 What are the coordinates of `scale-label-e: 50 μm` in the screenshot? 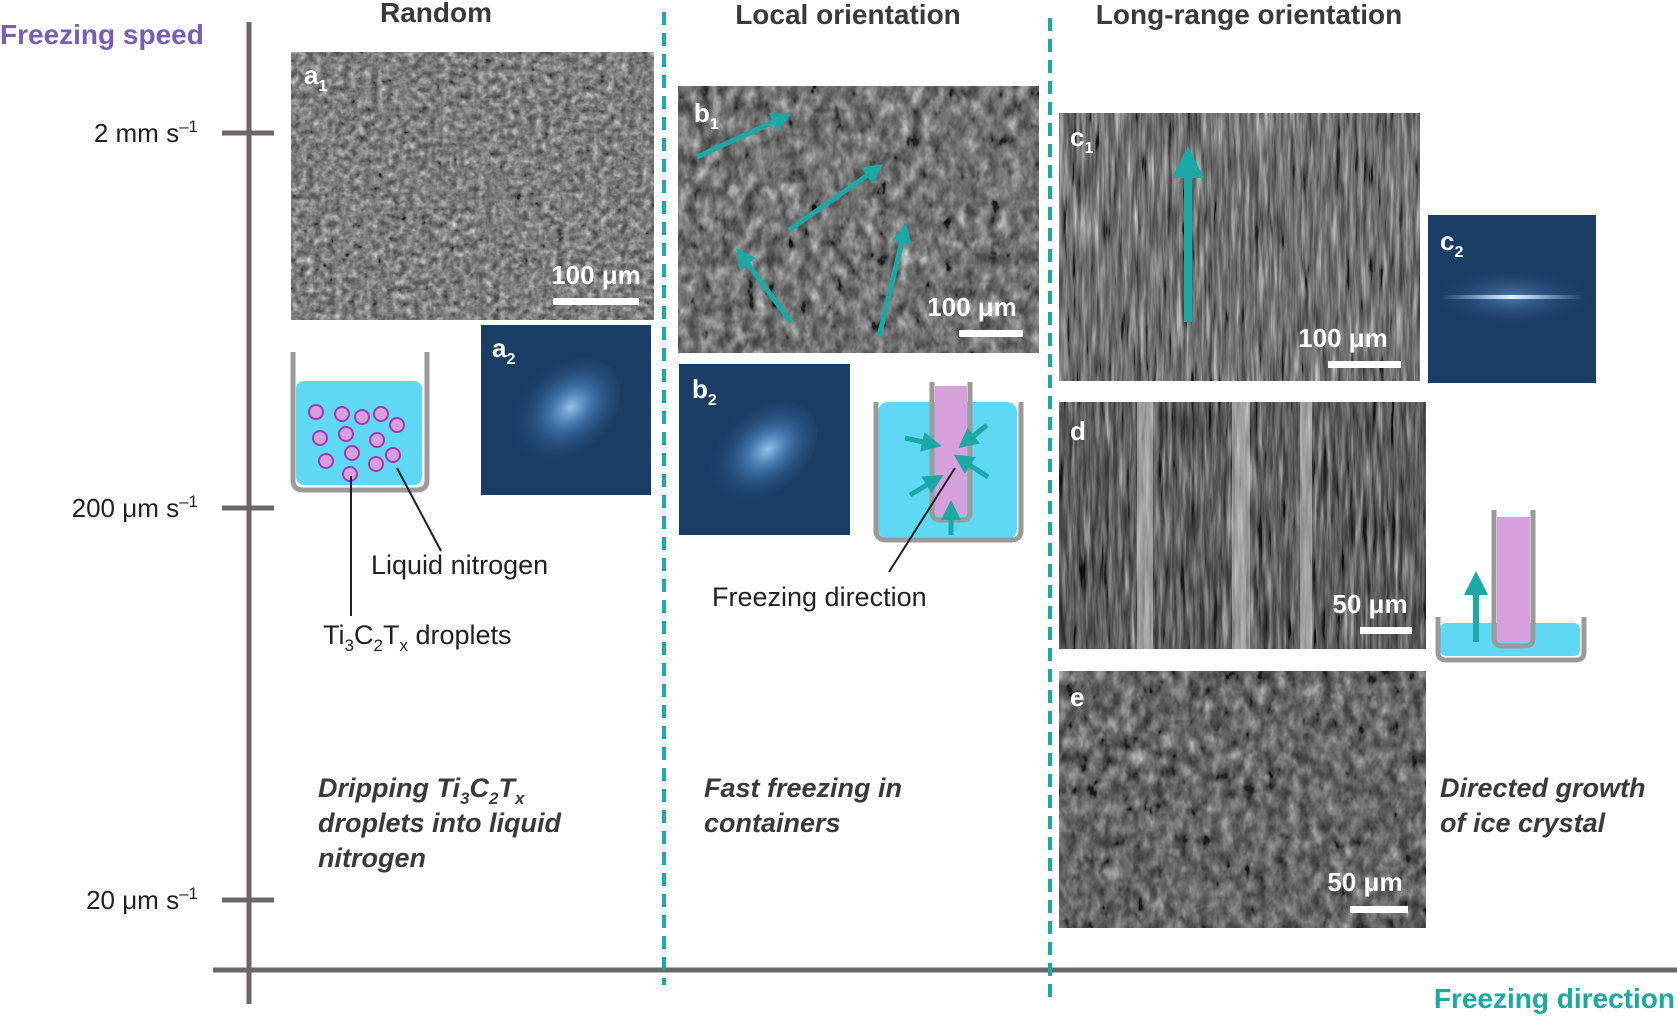 It's located at (1364, 882).